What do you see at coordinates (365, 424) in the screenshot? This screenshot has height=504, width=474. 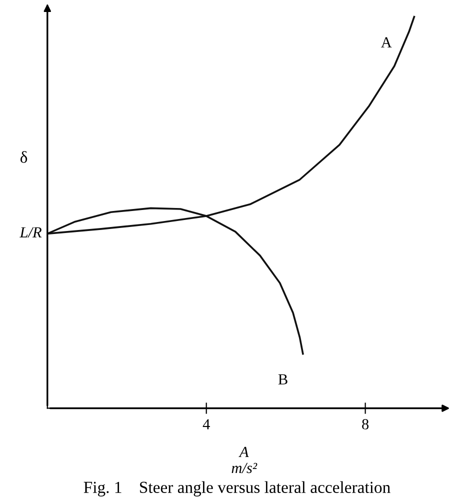 I see `x-tick-label: 8` at bounding box center [365, 424].